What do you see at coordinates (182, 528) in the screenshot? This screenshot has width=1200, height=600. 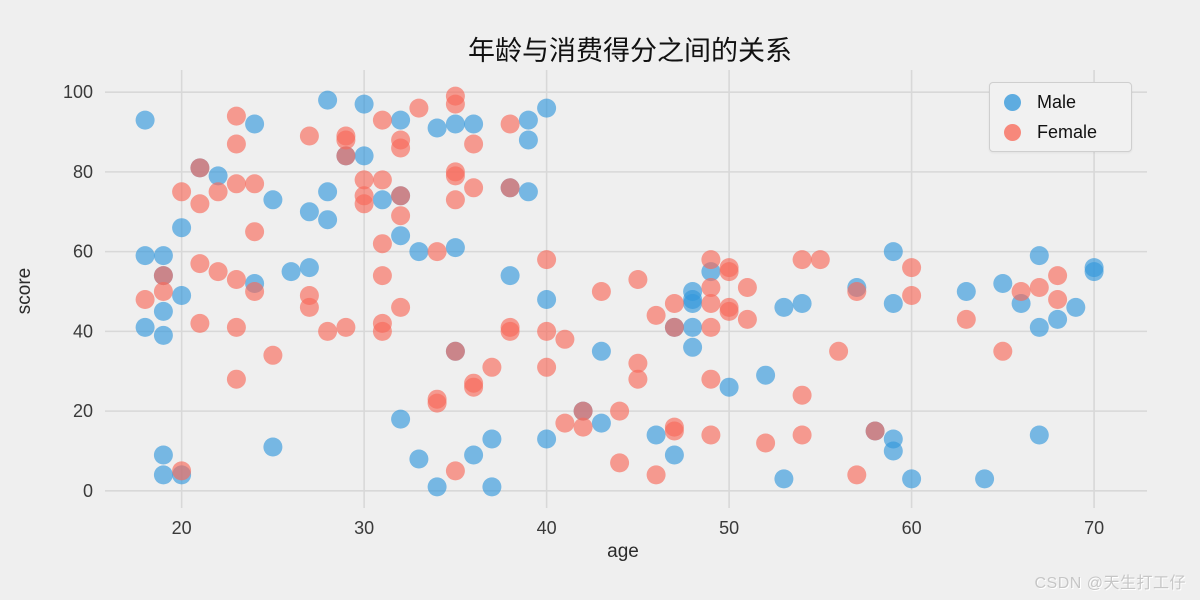 I see `x-tick-label: 20` at bounding box center [182, 528].